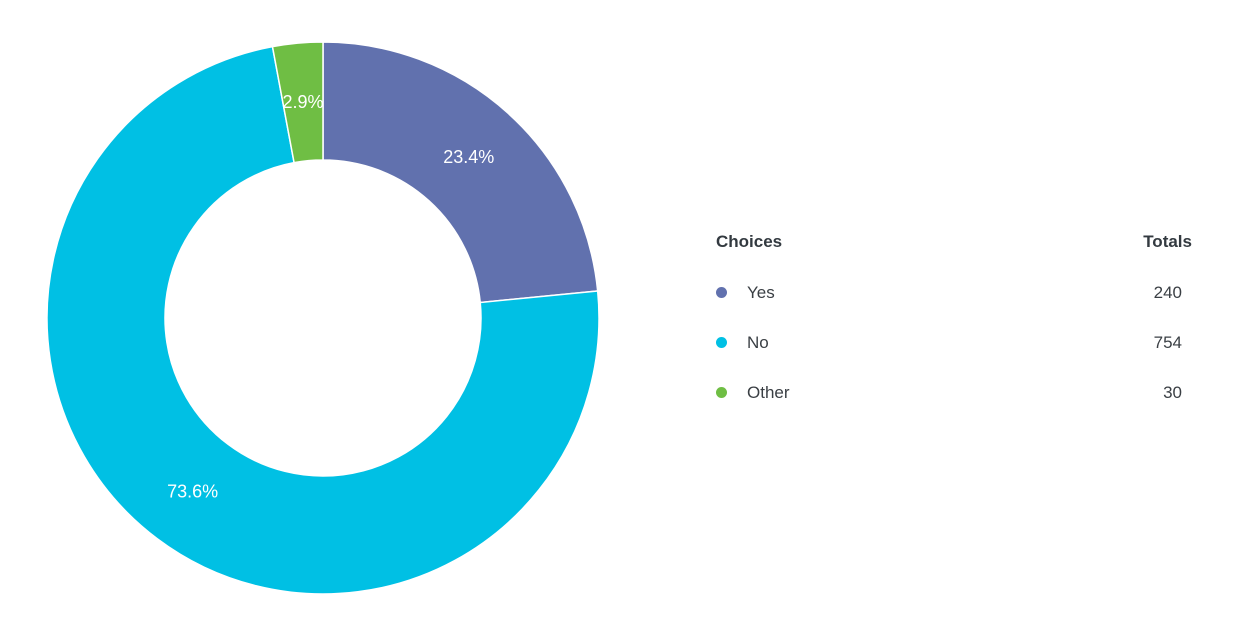 This screenshot has height=619, width=1238. Describe the element at coordinates (460, 172) in the screenshot. I see `donut-slice-yes` at that location.